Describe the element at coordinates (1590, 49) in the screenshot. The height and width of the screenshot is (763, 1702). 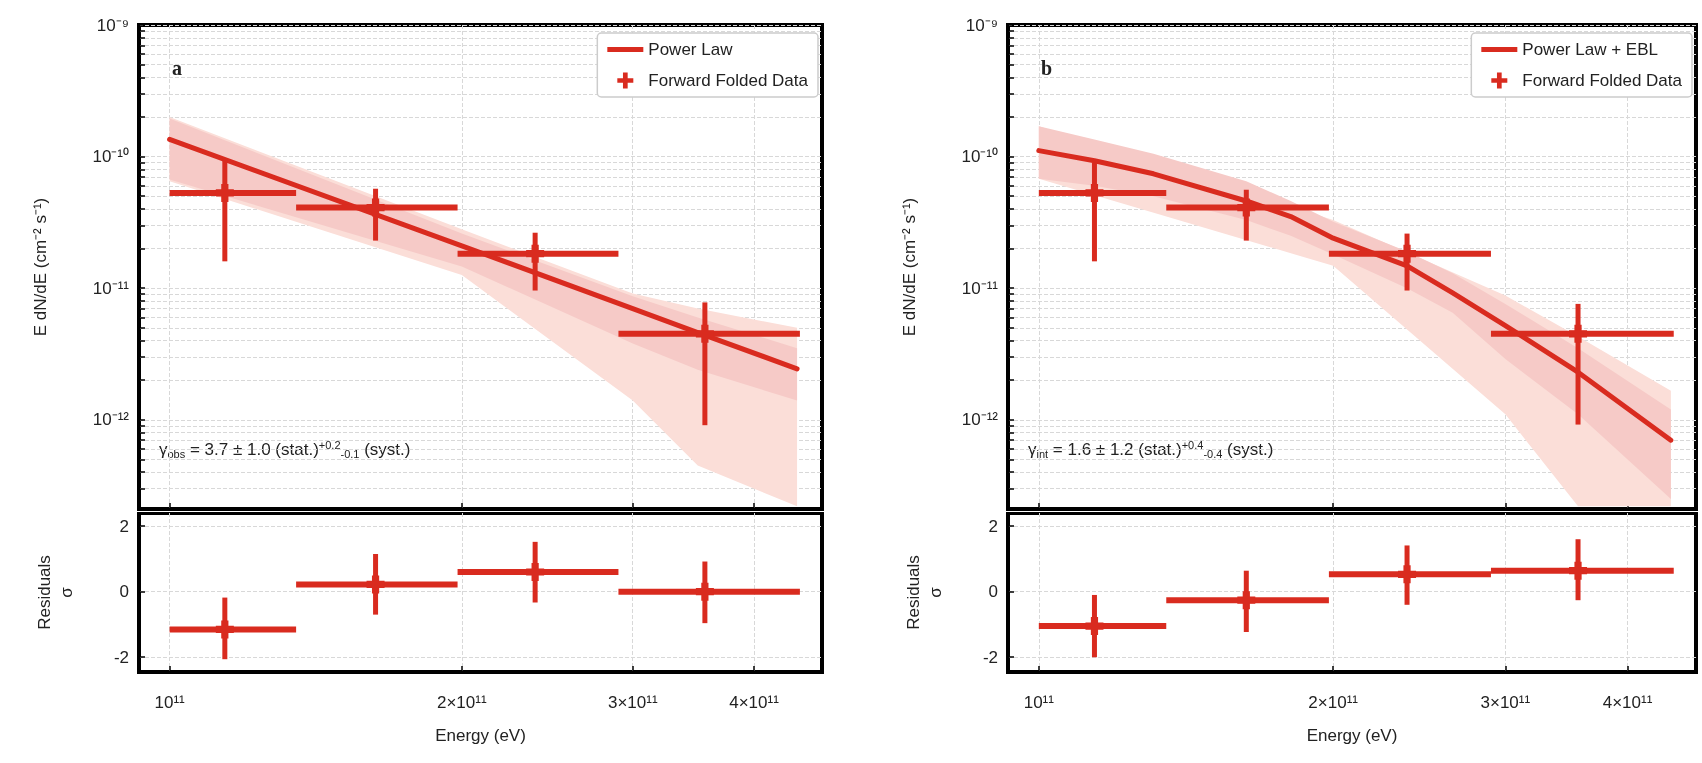
I see `legend-label: Power Law + EBL` at that location.